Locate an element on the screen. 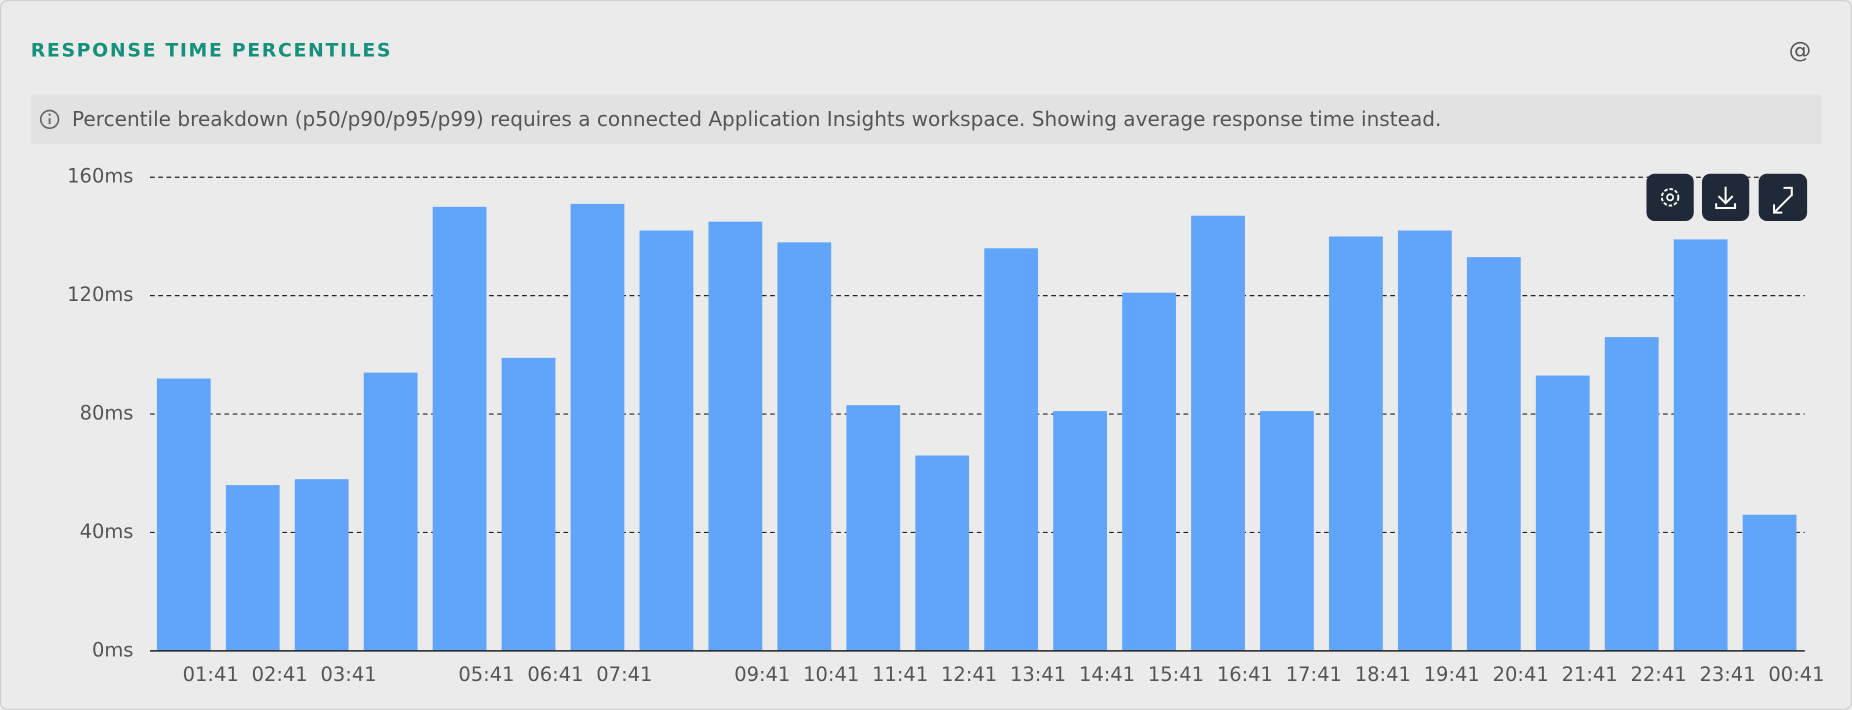 The height and width of the screenshot is (710, 1852). x-tick-label: 02:41 is located at coordinates (280, 674).